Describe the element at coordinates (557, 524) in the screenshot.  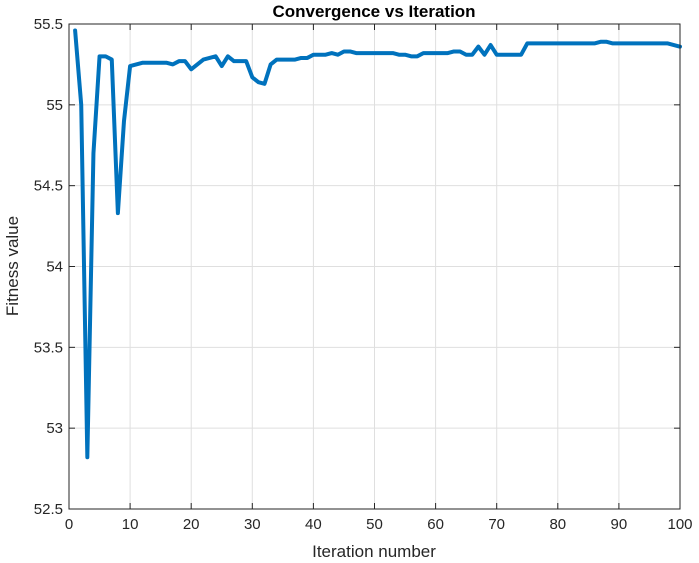
I see `x-tick-label: 80` at that location.